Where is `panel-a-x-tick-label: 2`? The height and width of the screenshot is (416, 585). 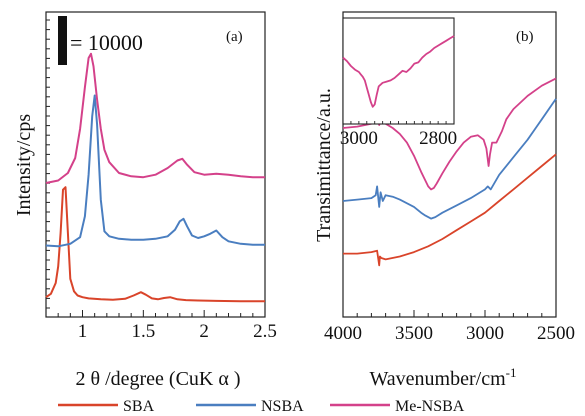 panel-a-x-tick-label: 2 is located at coordinates (204, 331).